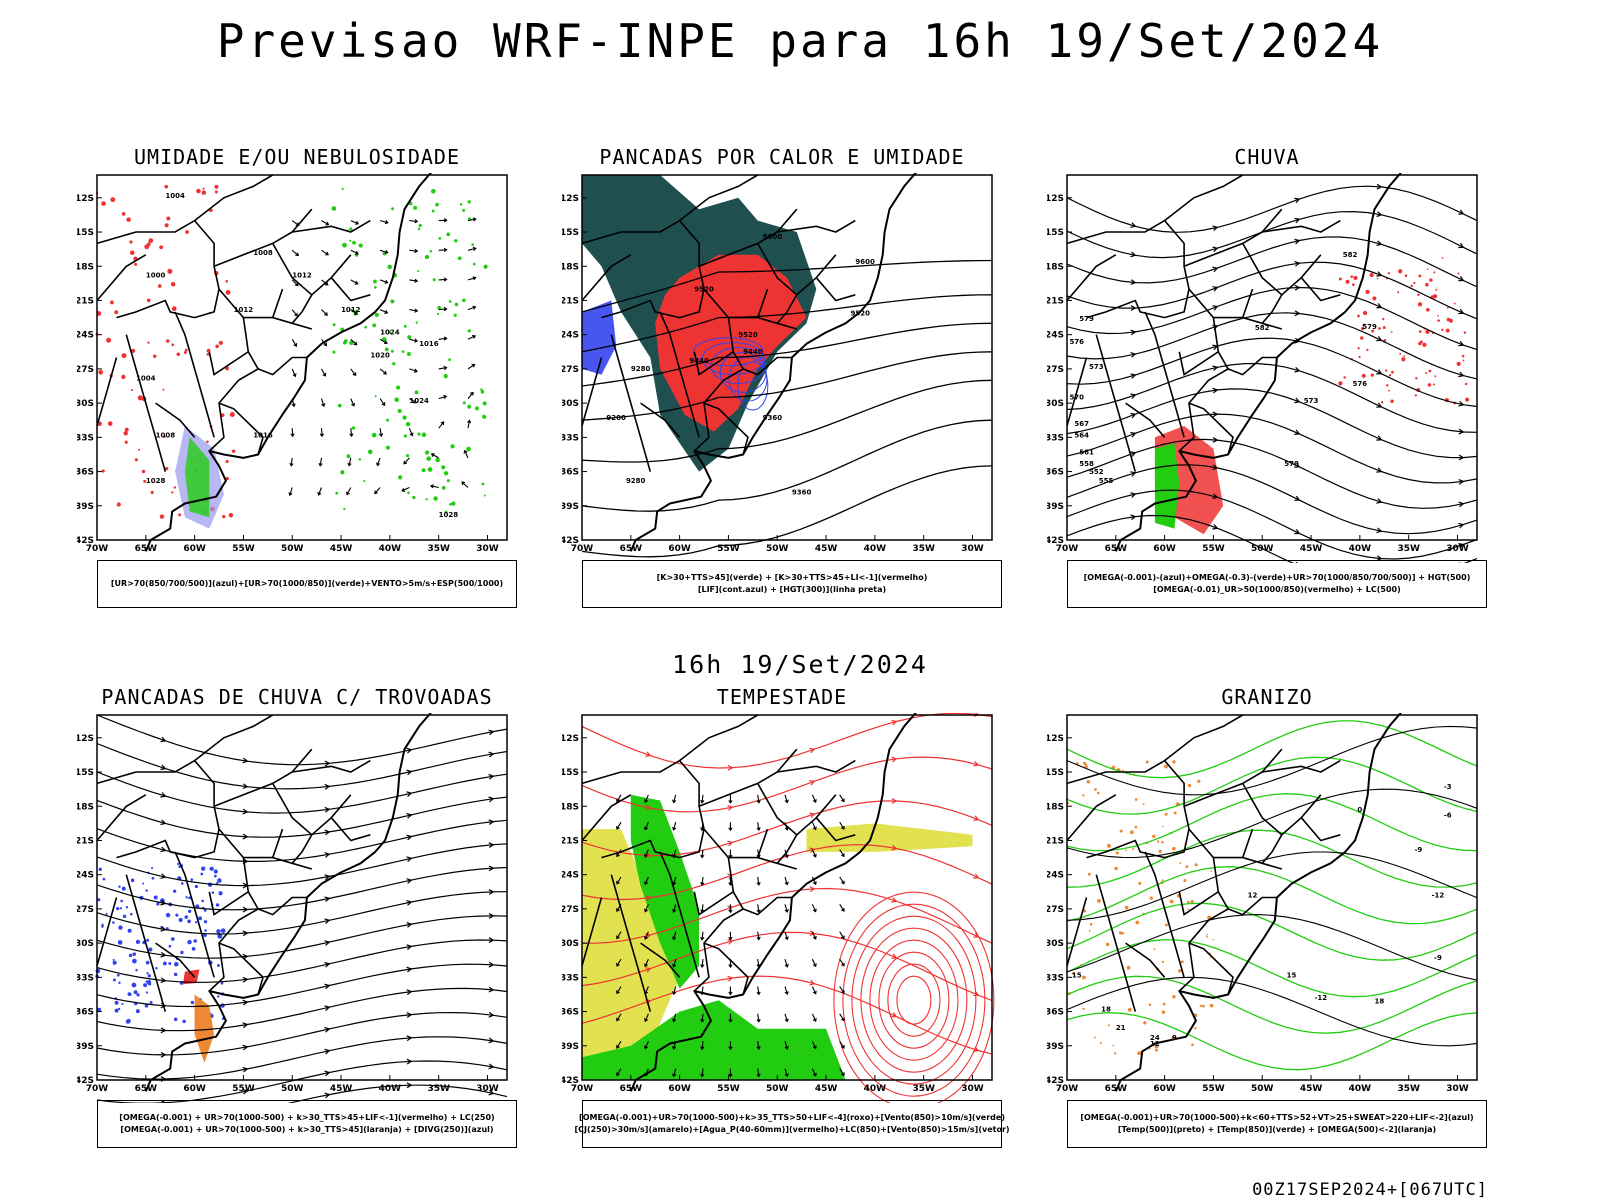  What do you see at coordinates (302, 961) in the screenshot?
I see `streamlines-line` at bounding box center [302, 961].